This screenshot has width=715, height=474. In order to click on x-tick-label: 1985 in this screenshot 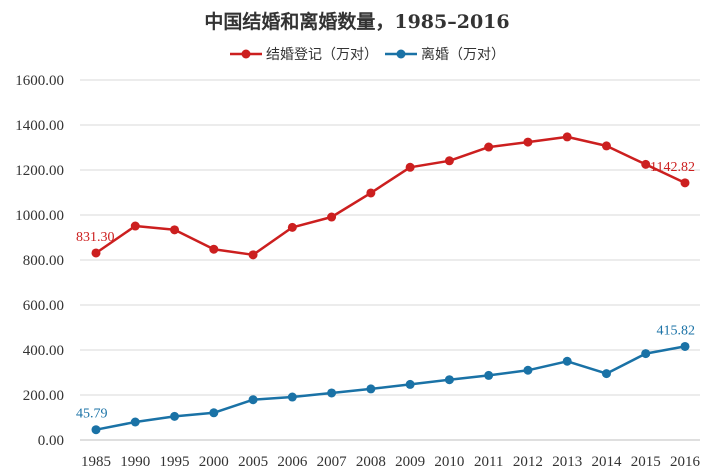, I will do `click(96, 462)`.